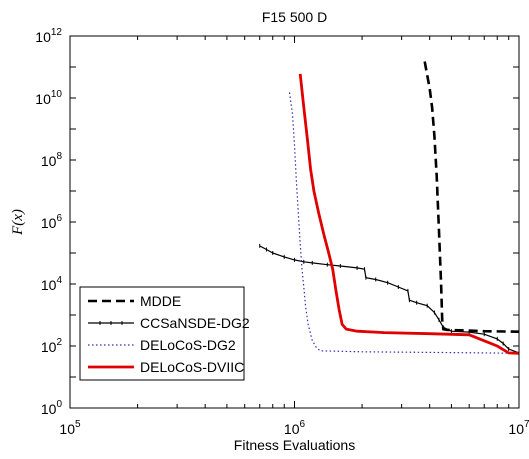  I want to click on y-tick-label: 10², so click(52, 346).